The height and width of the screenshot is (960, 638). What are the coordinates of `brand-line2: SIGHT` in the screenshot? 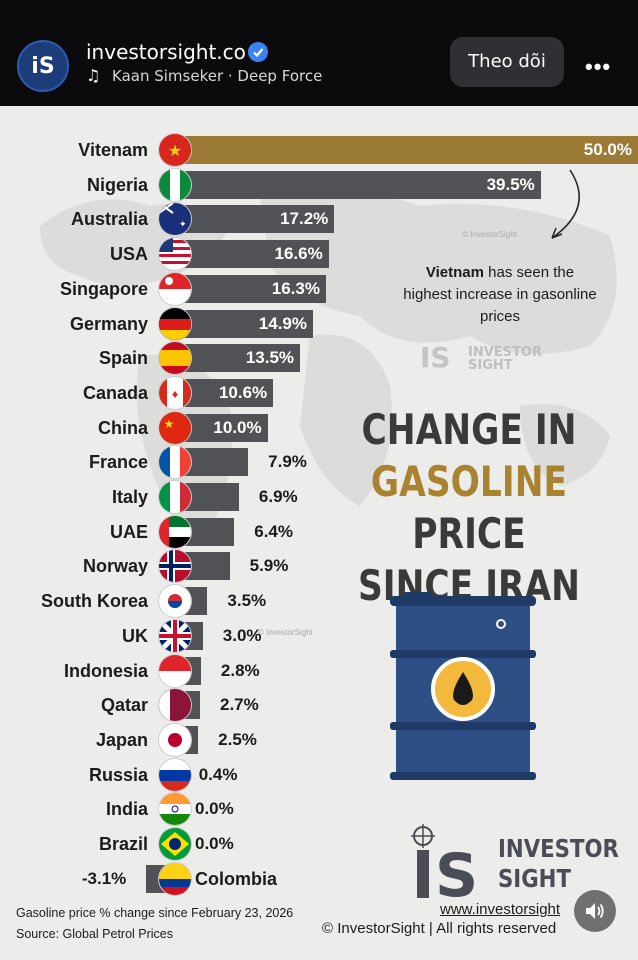 It's located at (534, 878).